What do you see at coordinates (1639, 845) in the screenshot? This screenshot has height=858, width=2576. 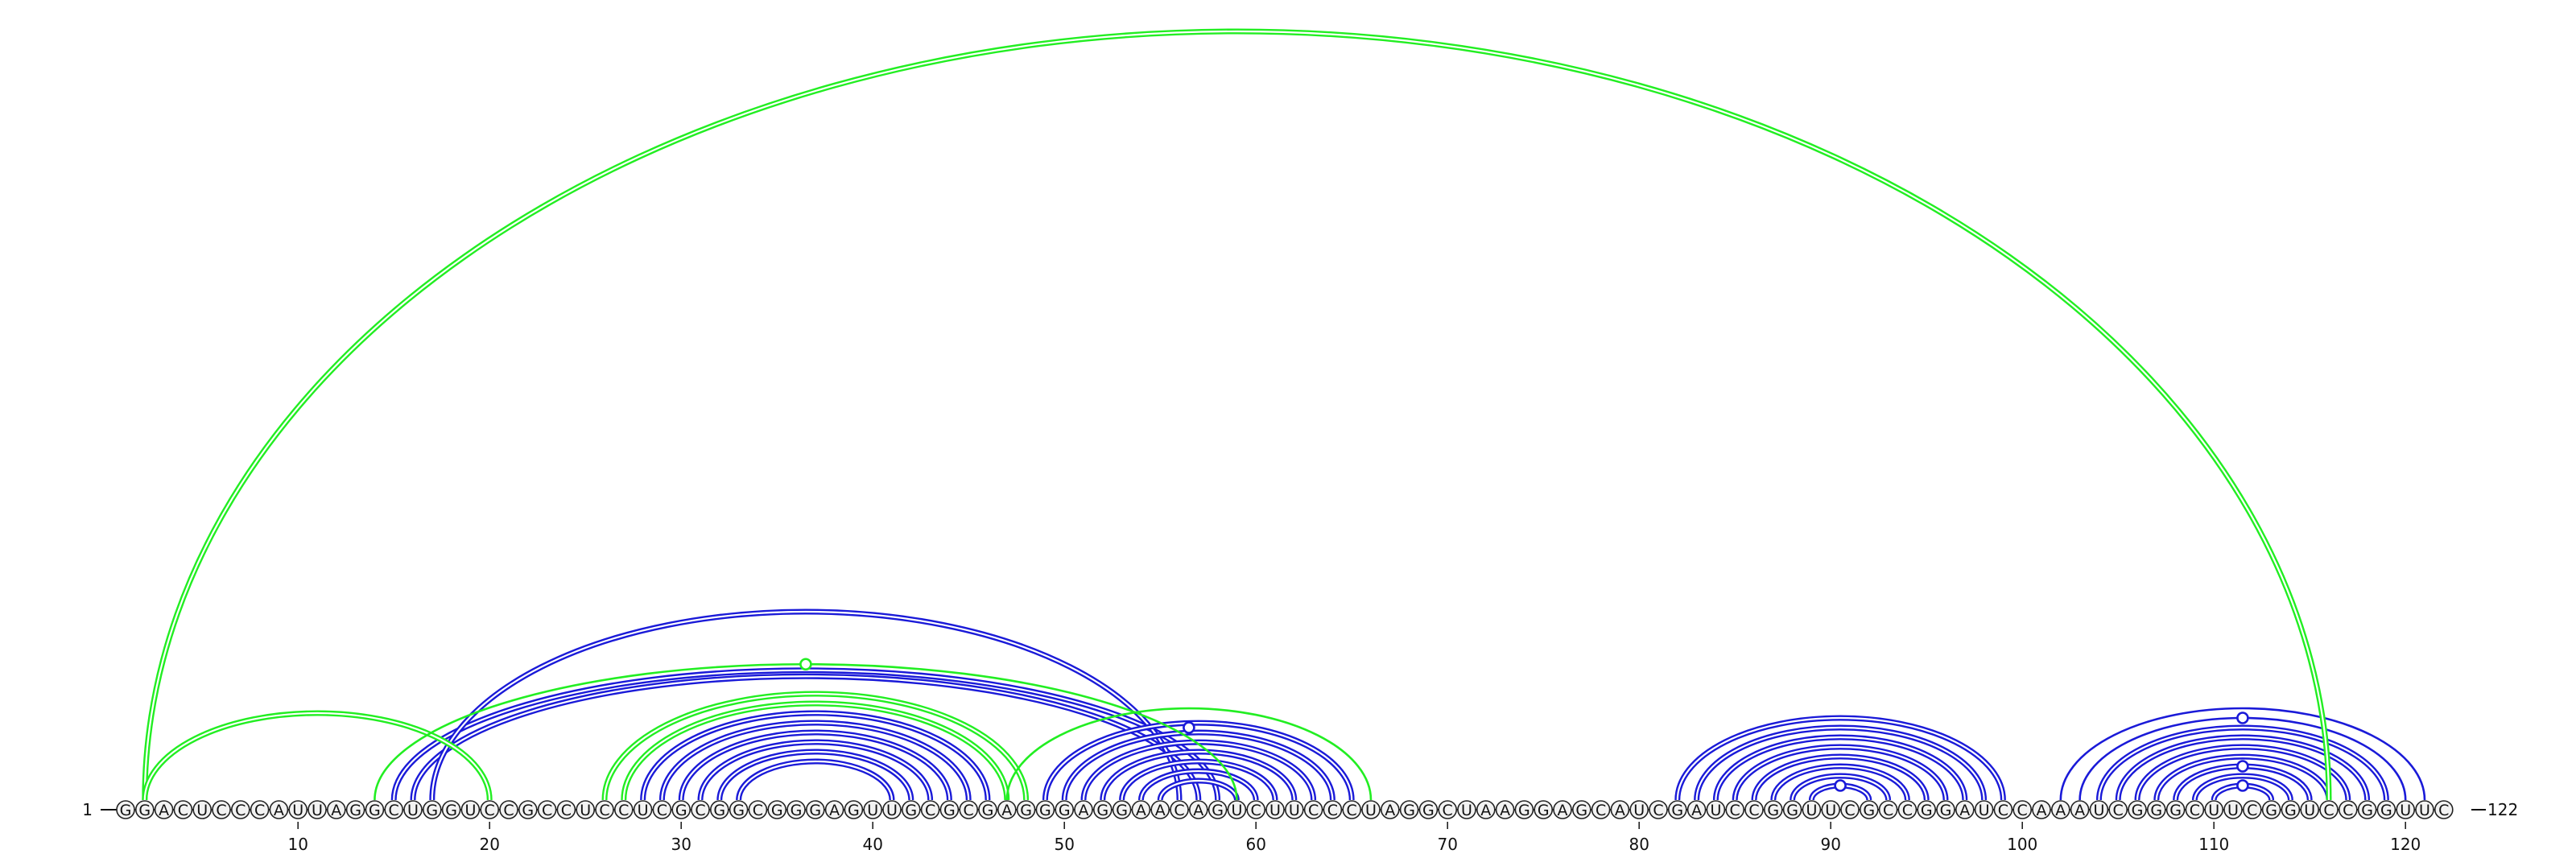 I see `tick-label-80: 80` at bounding box center [1639, 845].